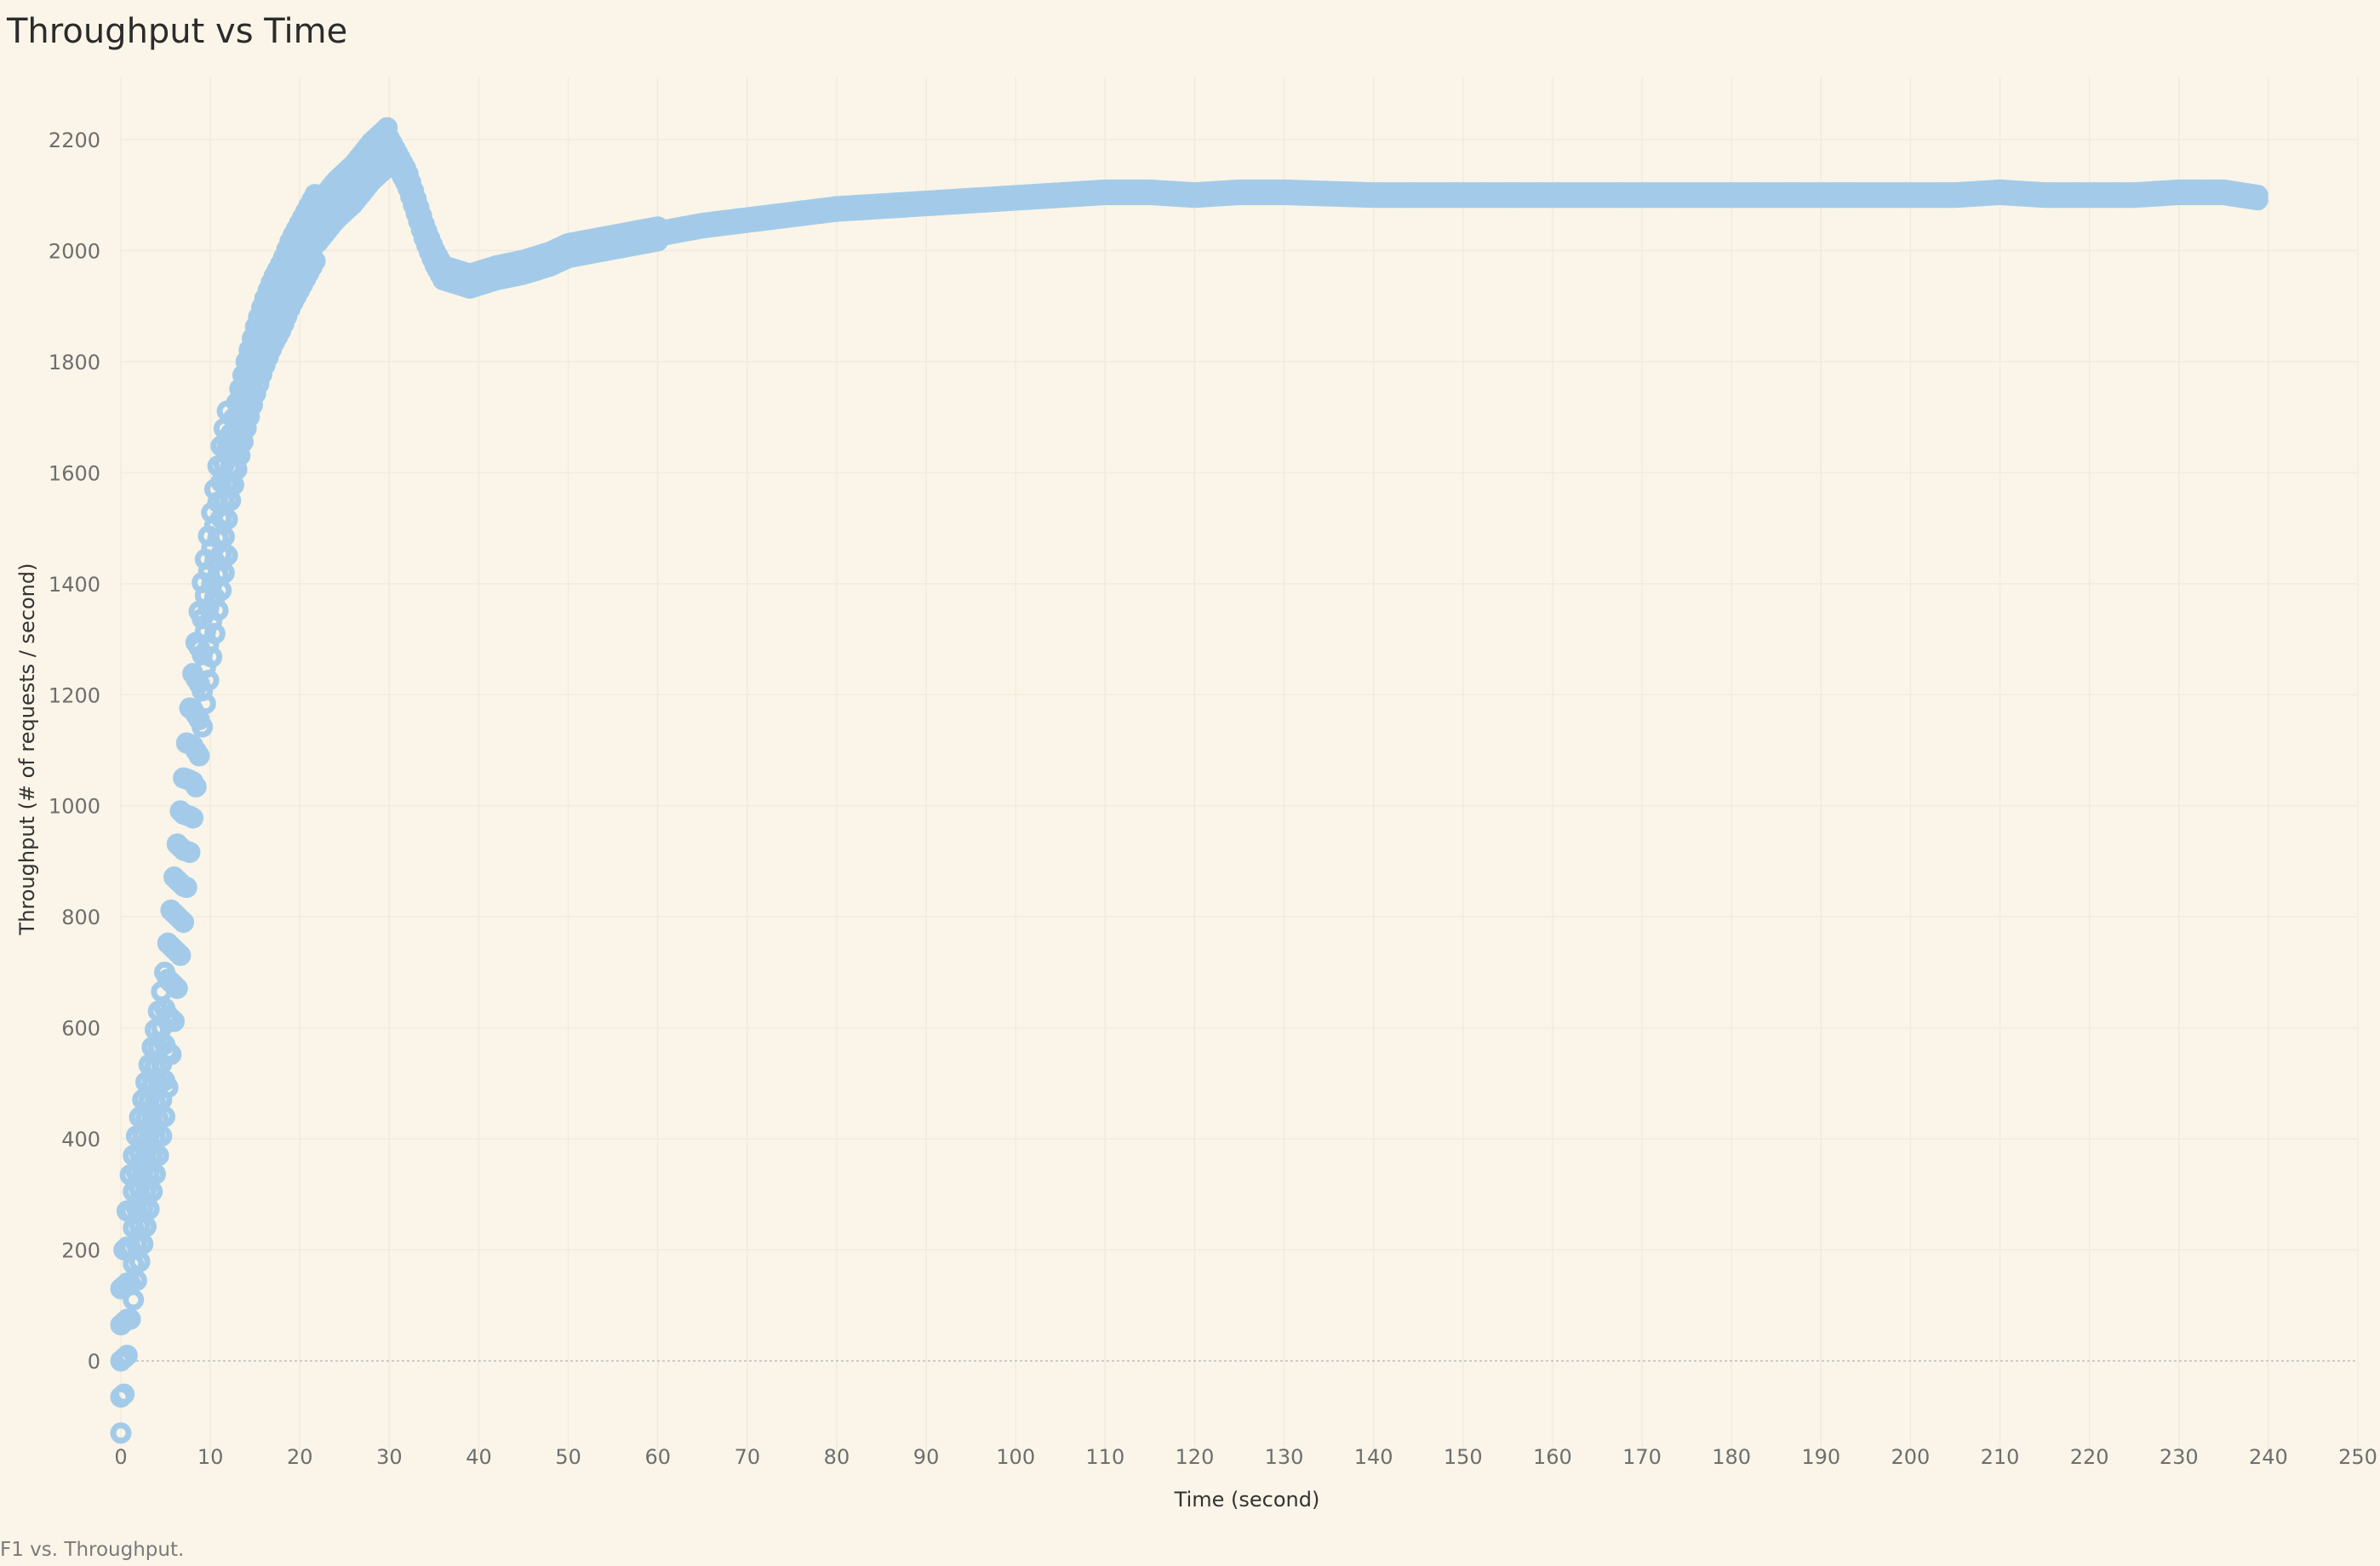 This screenshot has height=1566, width=2380. Describe the element at coordinates (927, 1457) in the screenshot. I see `x-tick-label: 90` at that location.